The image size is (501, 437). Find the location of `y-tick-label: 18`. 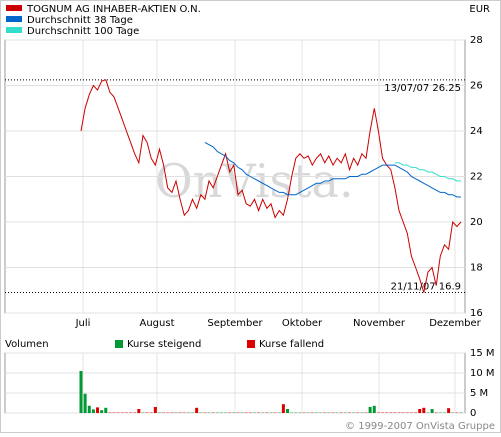

y-tick-label: 18 is located at coordinates (476, 268).